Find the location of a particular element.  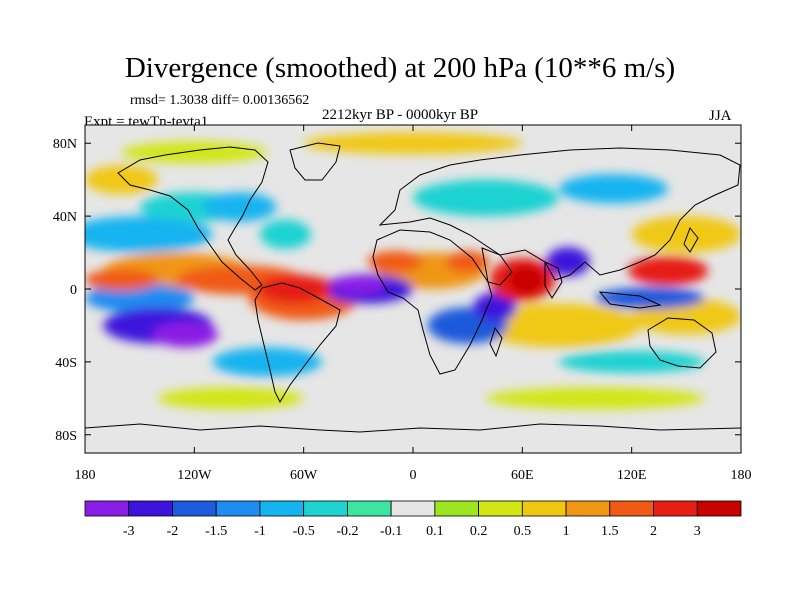

colorbar-label: -1.5 is located at coordinates (216, 531).